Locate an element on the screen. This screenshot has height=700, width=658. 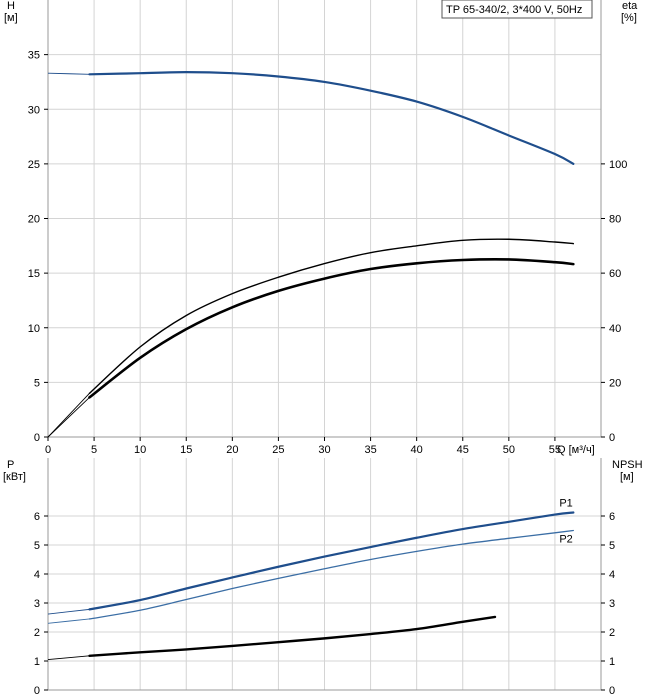
power-right-tick-label: 2 is located at coordinates (612, 633).